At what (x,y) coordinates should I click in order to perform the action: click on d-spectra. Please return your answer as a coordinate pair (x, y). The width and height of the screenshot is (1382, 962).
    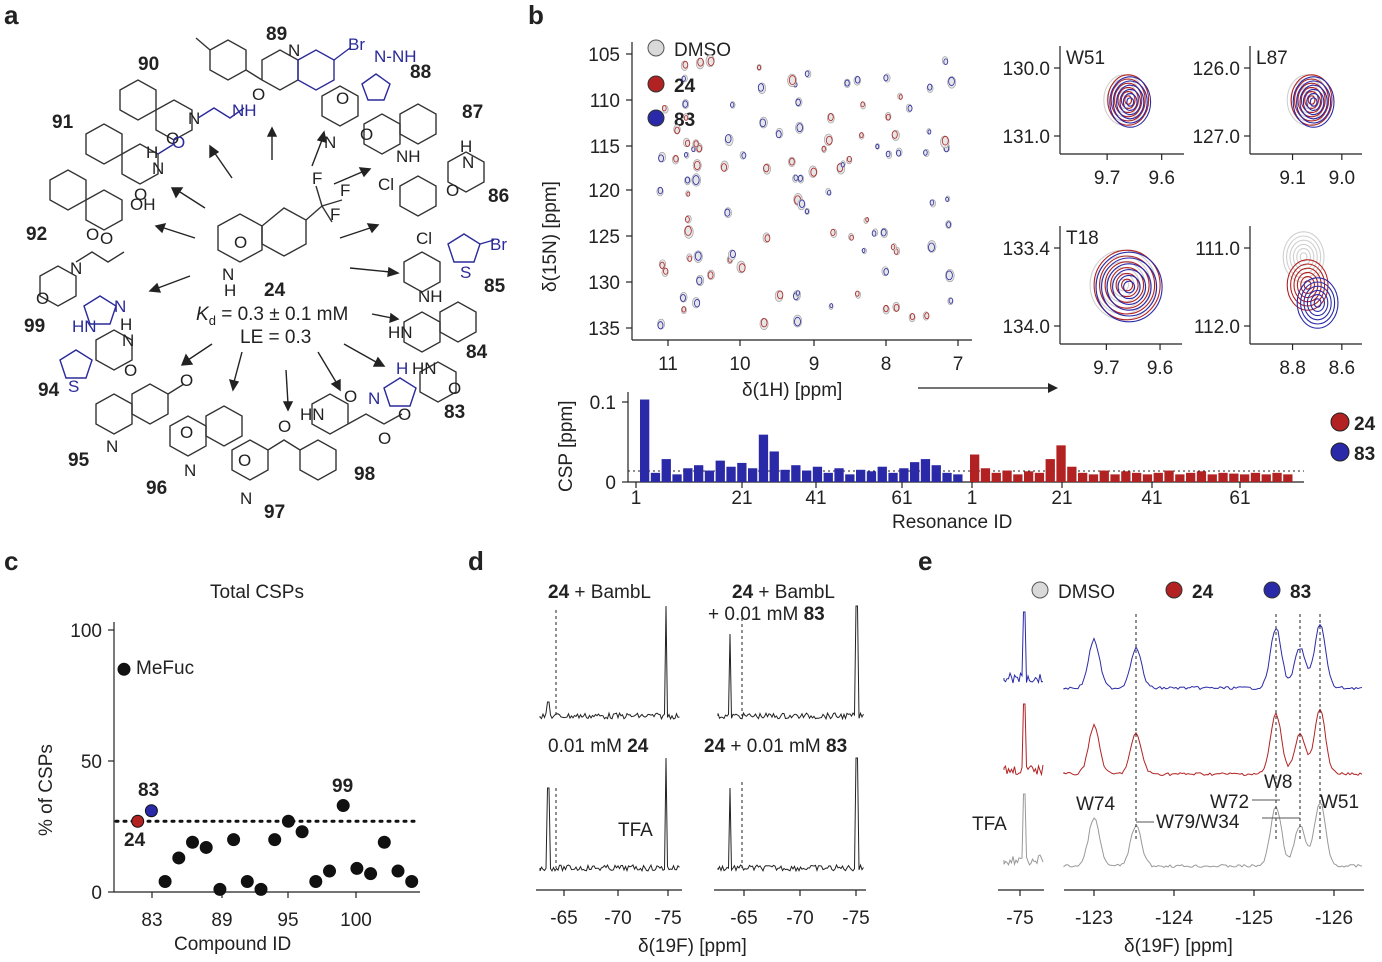
    Looking at the image, I should click on (701, 739).